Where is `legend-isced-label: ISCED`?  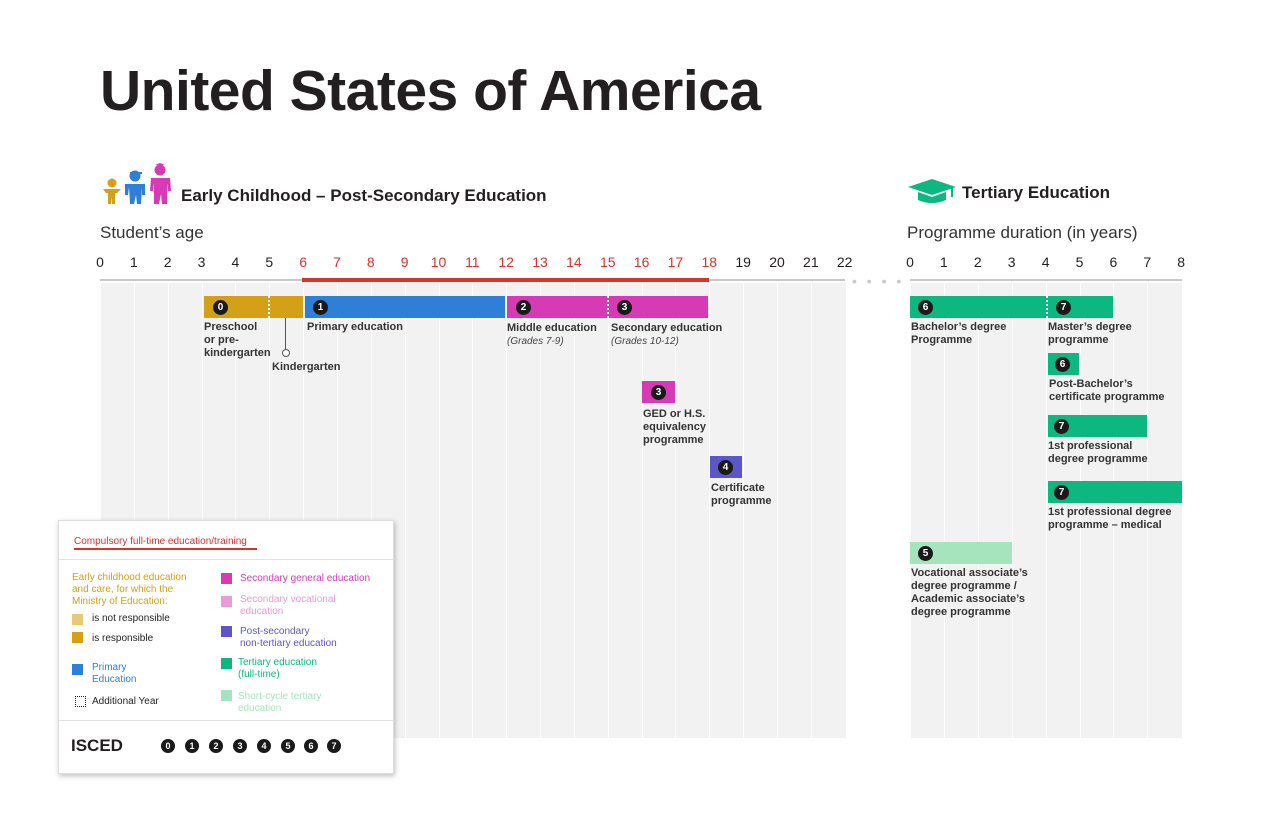
legend-isced-label: ISCED is located at coordinates (97, 745).